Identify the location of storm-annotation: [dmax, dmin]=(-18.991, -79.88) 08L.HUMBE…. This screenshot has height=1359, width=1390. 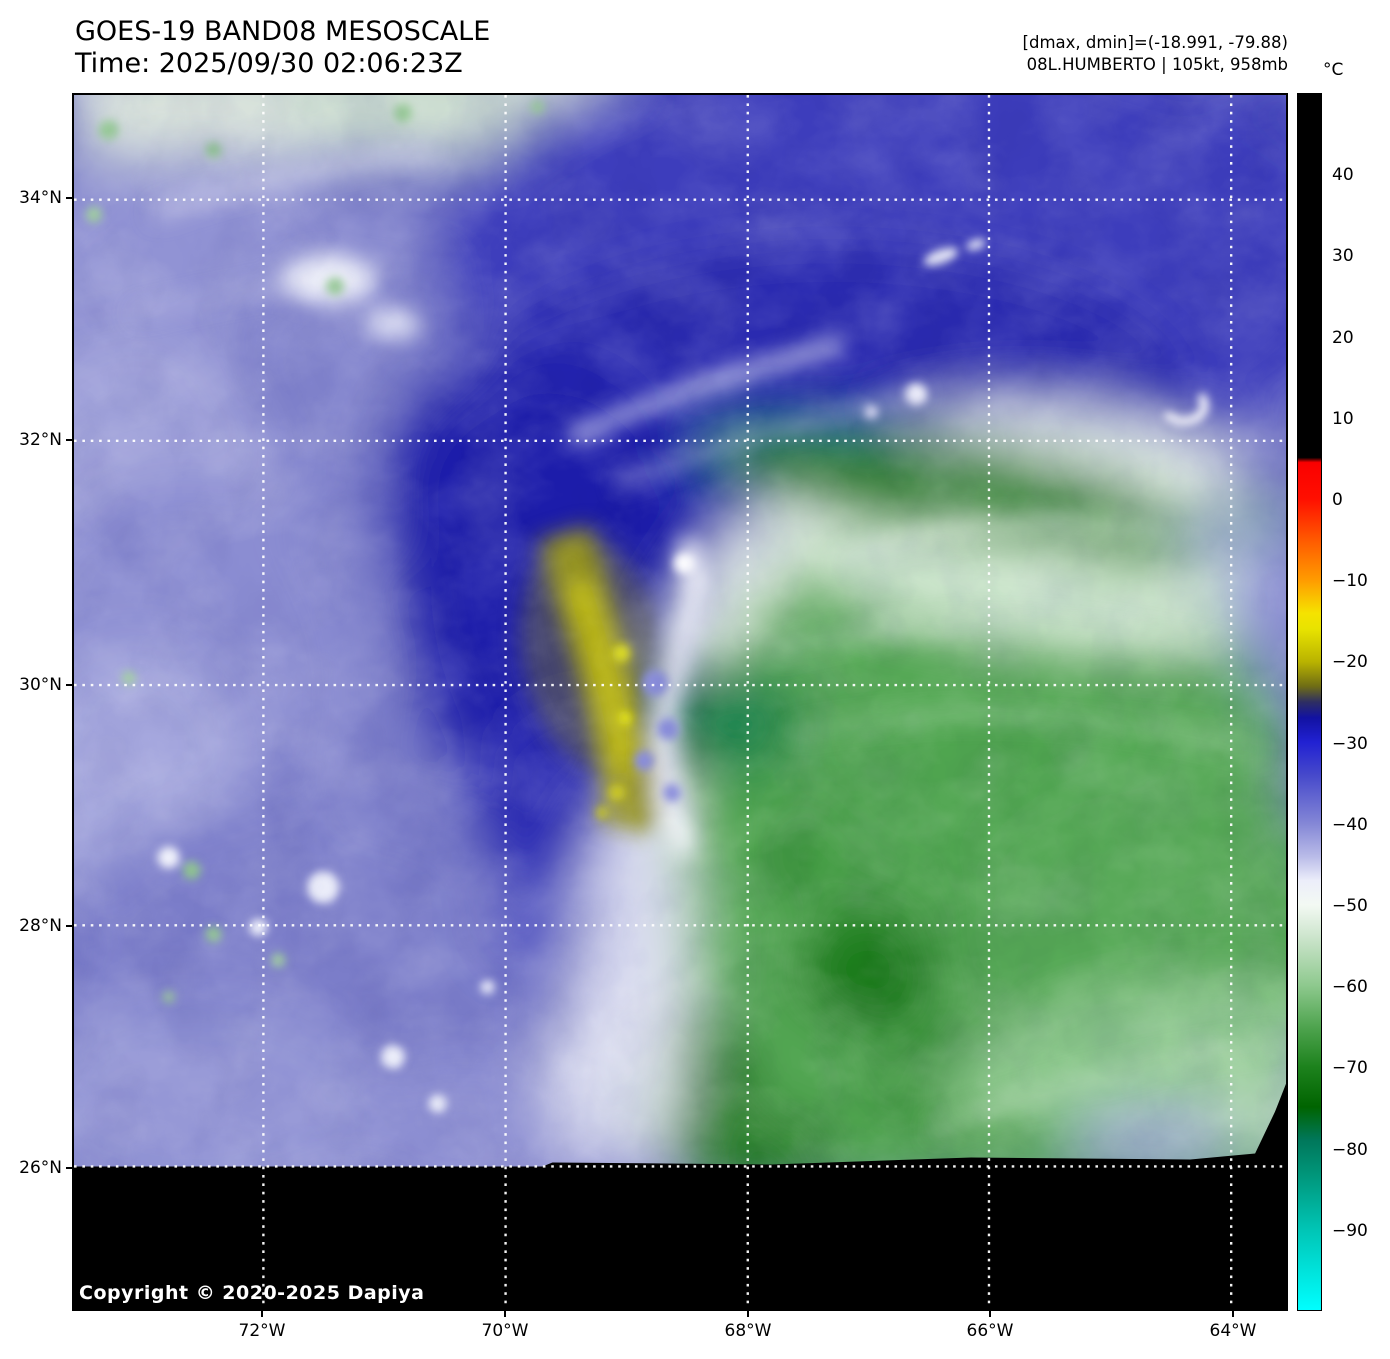
(1155, 54).